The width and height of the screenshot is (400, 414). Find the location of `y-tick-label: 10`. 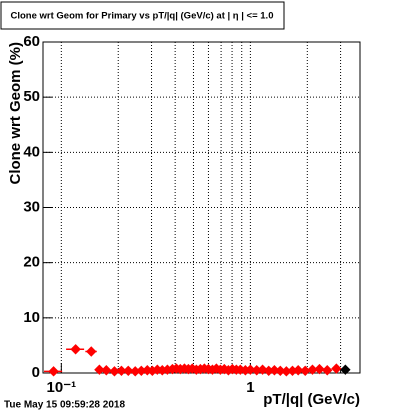

y-tick-label: 10 is located at coordinates (31, 317).